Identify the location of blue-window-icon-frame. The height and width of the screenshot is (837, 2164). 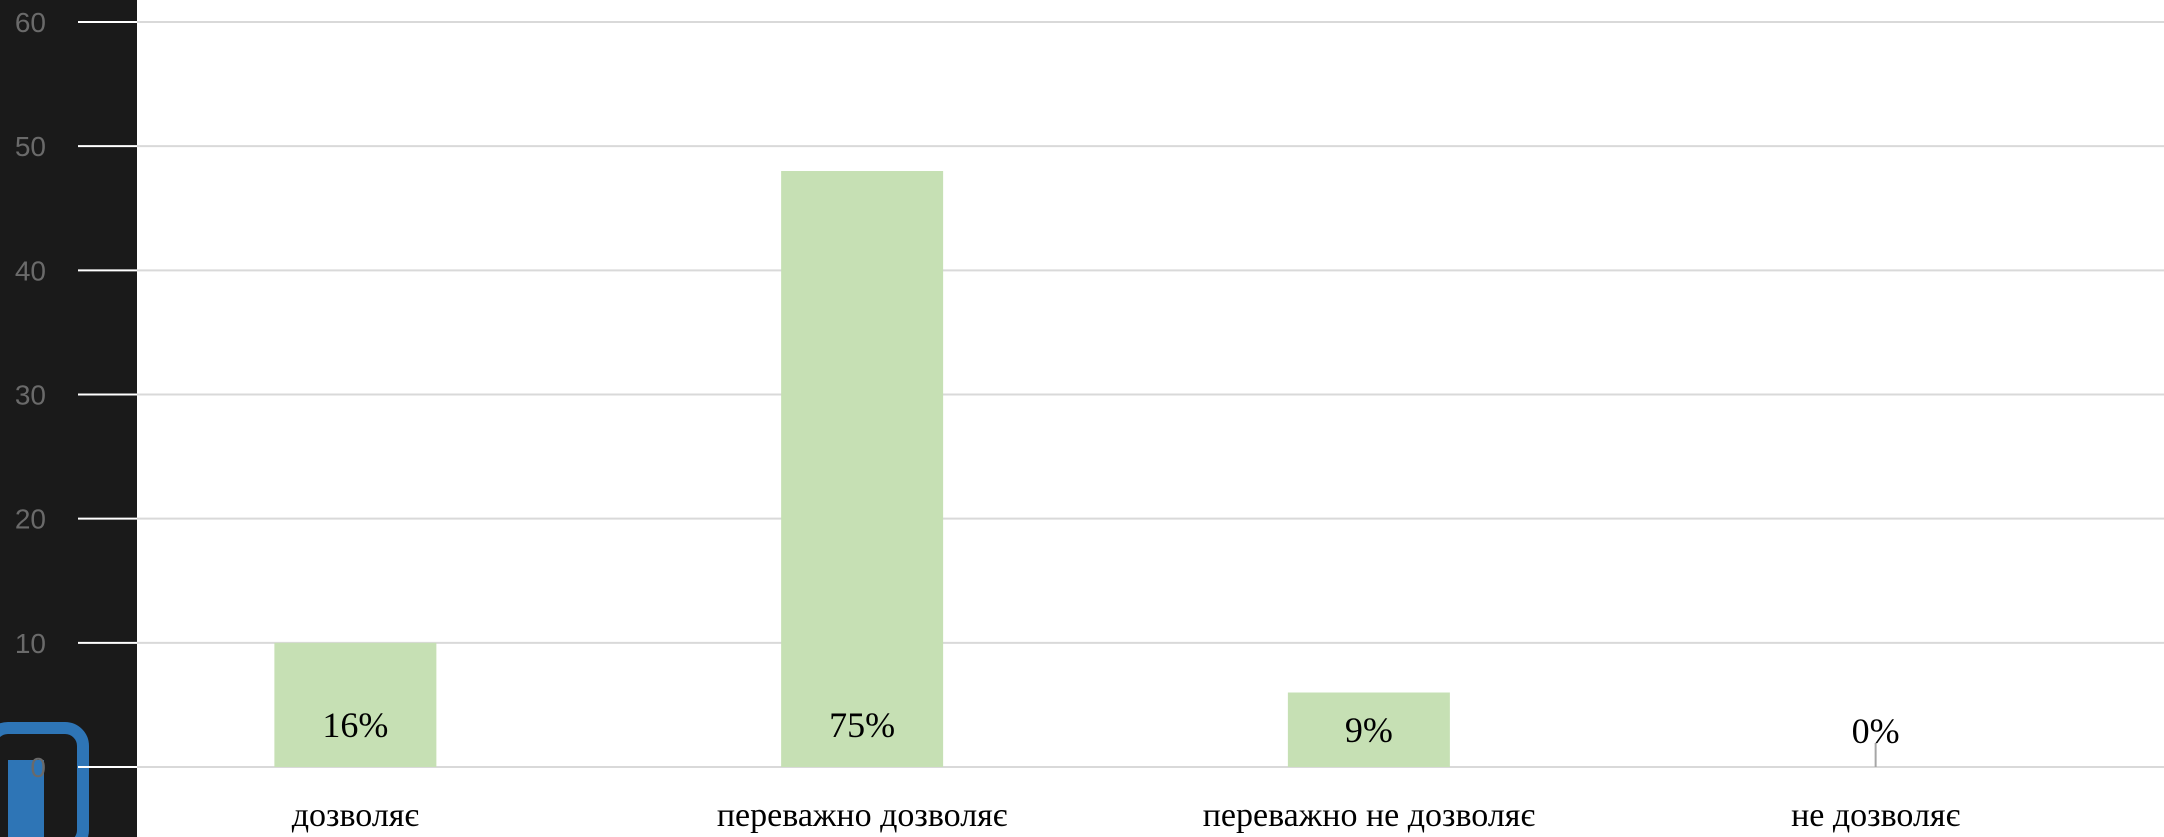
(44, 779).